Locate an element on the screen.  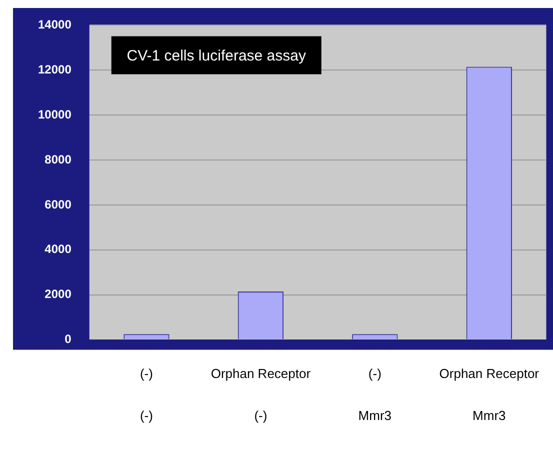
category-label: Orphan Receptor Mmr3 is located at coordinates (489, 394).